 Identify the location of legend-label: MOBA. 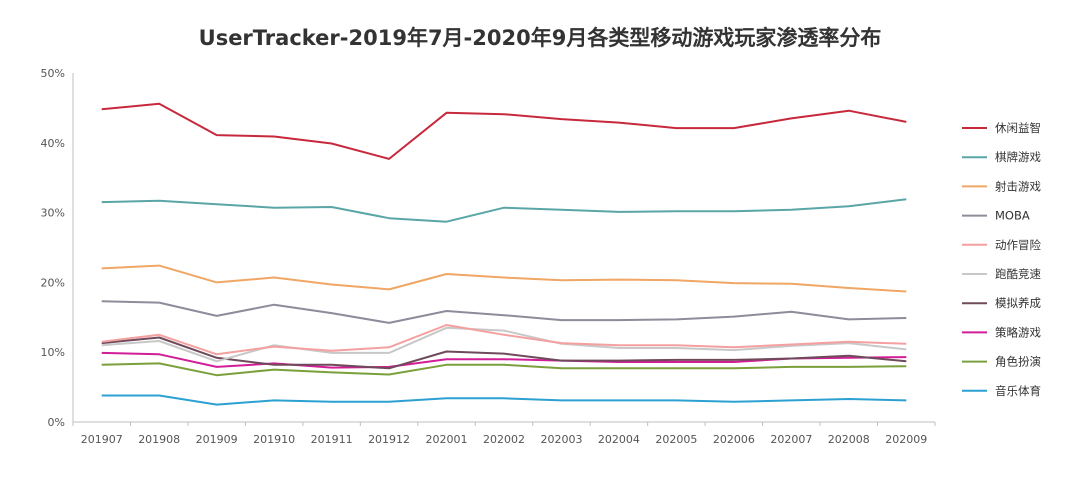
(1012, 216).